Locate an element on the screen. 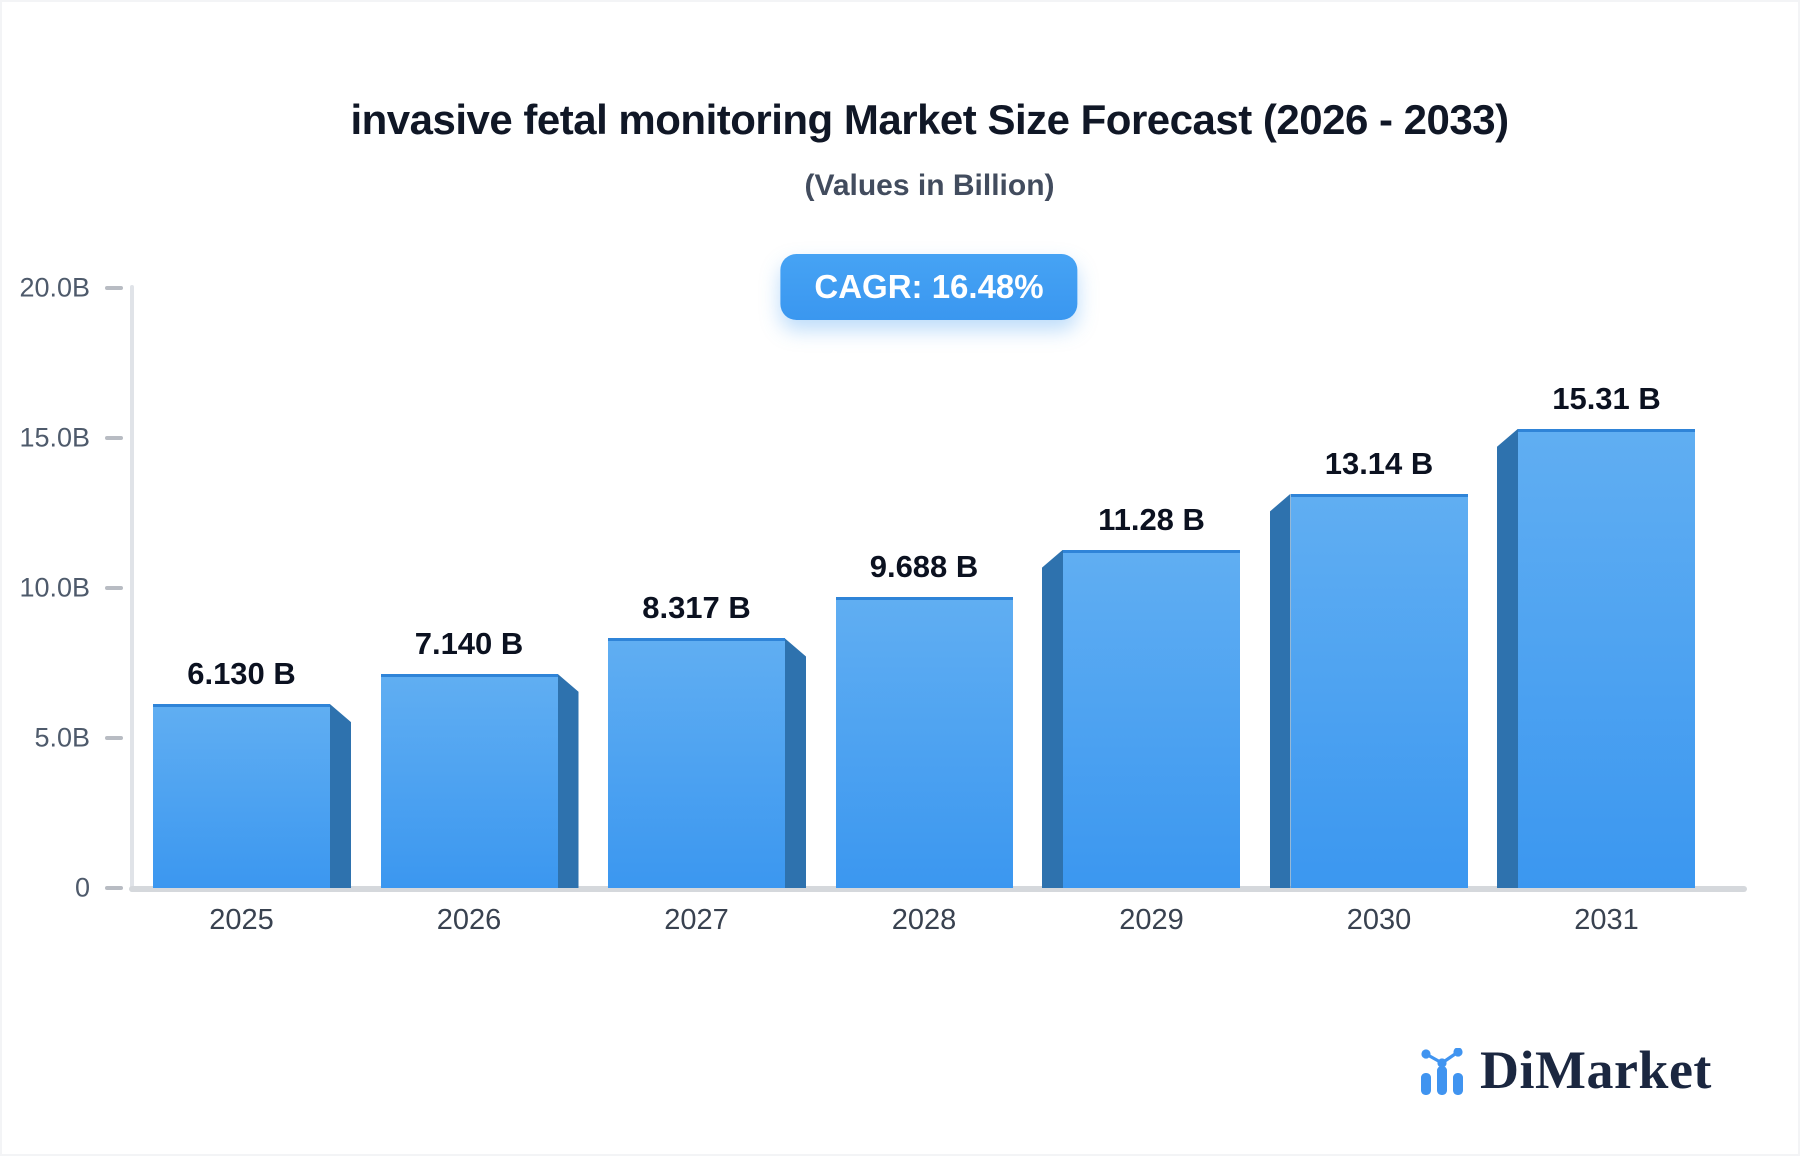 The height and width of the screenshot is (1156, 1800). bar-value-label: 15.31 B is located at coordinates (1606, 398).